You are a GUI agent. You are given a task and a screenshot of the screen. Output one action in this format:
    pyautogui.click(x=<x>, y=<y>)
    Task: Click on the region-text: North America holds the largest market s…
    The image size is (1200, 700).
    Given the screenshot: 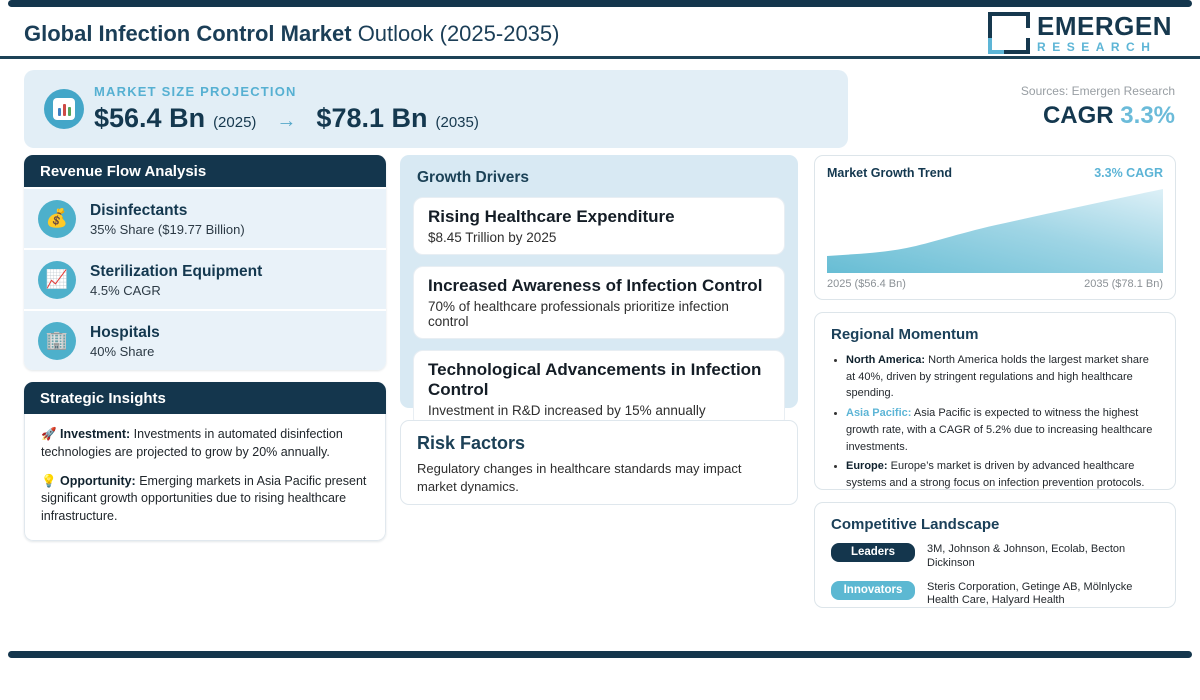 What is the action you would take?
    pyautogui.click(x=997, y=377)
    